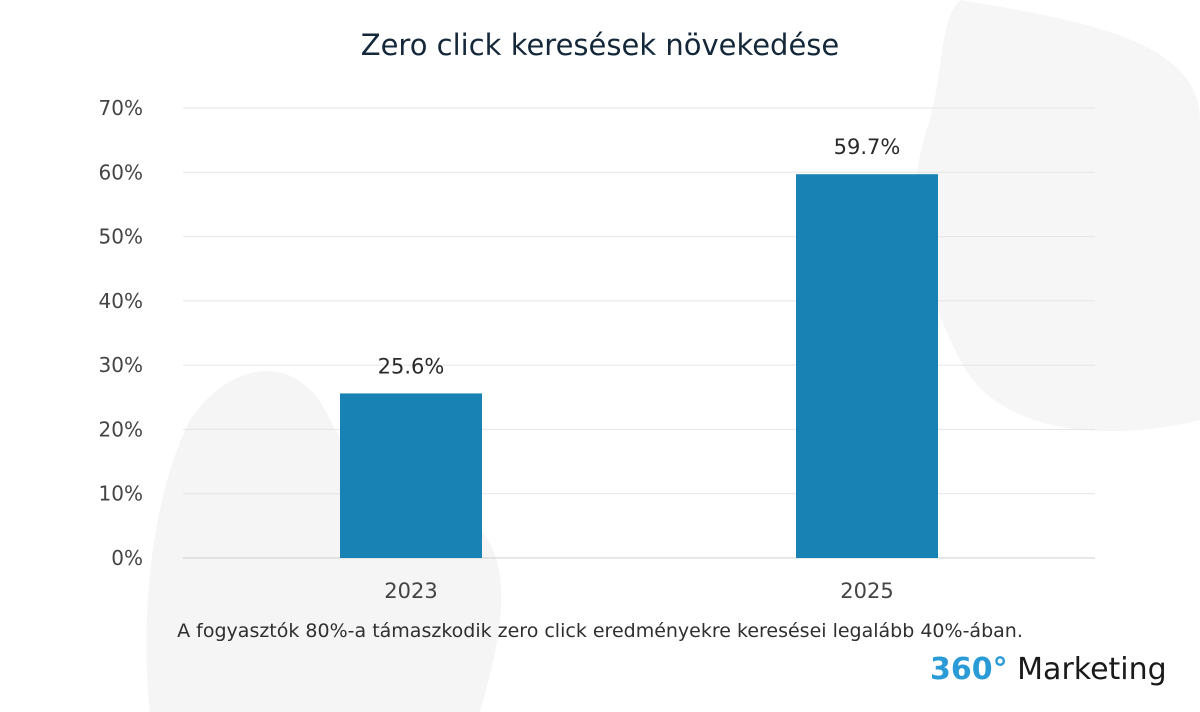  I want to click on chart-title: Zero click keresések növekedése, so click(600, 45).